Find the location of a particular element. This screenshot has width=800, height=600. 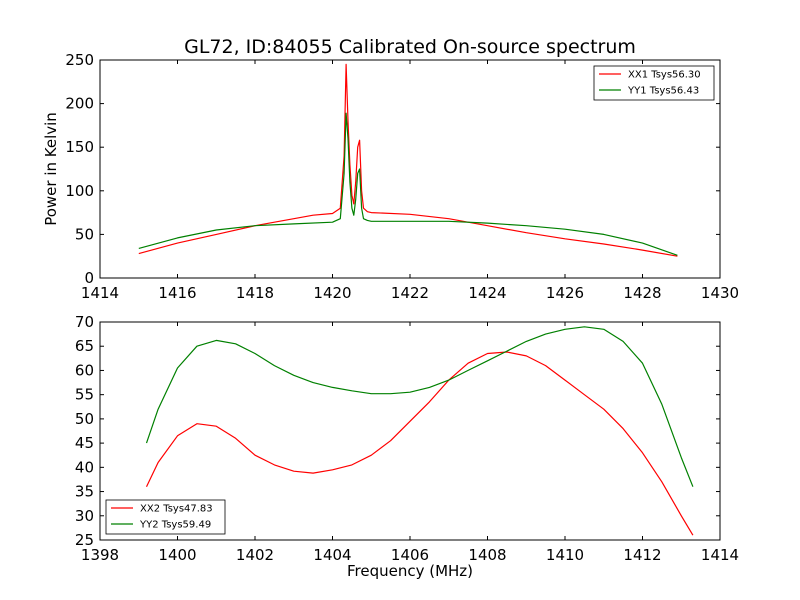

bottom-x-tick-label: 1402 is located at coordinates (255, 555).